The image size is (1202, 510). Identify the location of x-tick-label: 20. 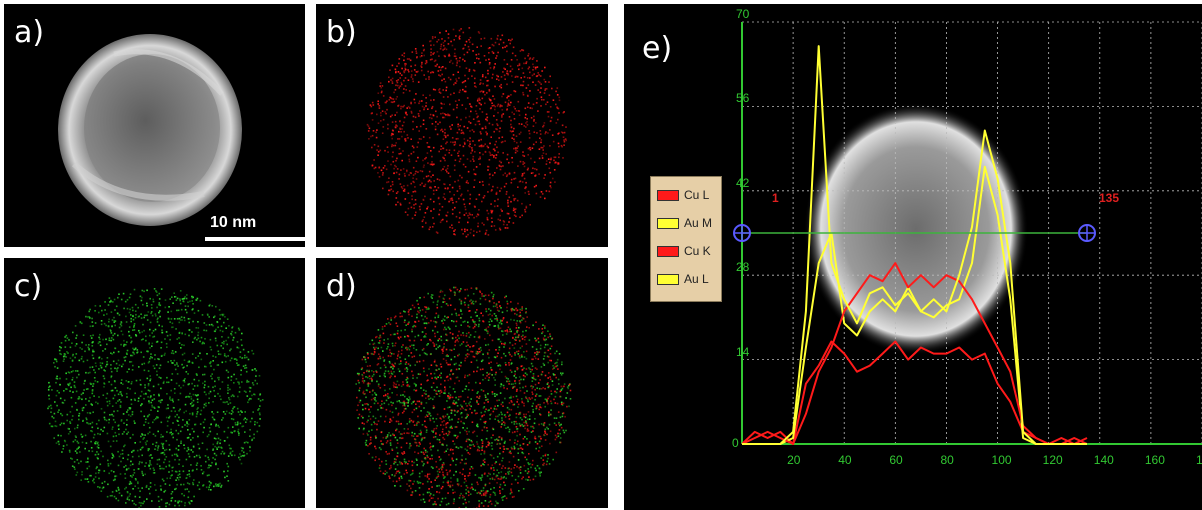
(794, 460).